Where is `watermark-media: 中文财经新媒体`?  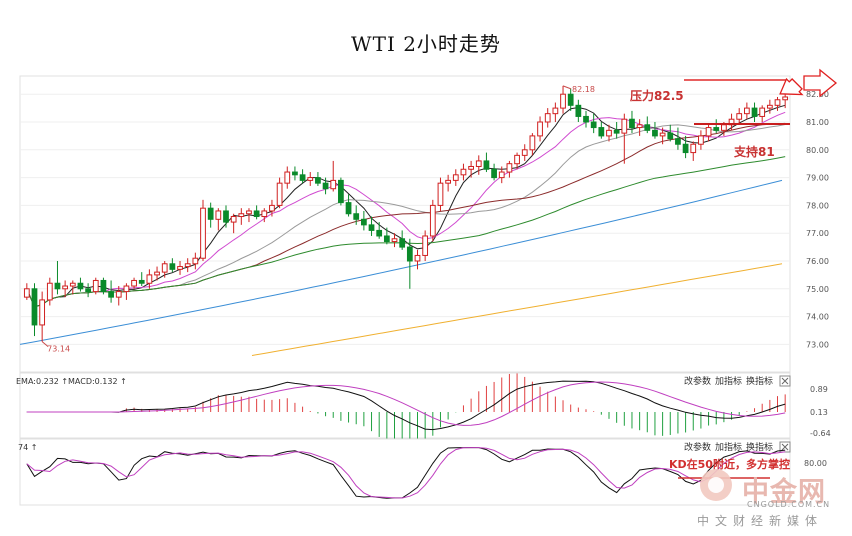
watermark-media: 中文财经新媒体 is located at coordinates (760, 521).